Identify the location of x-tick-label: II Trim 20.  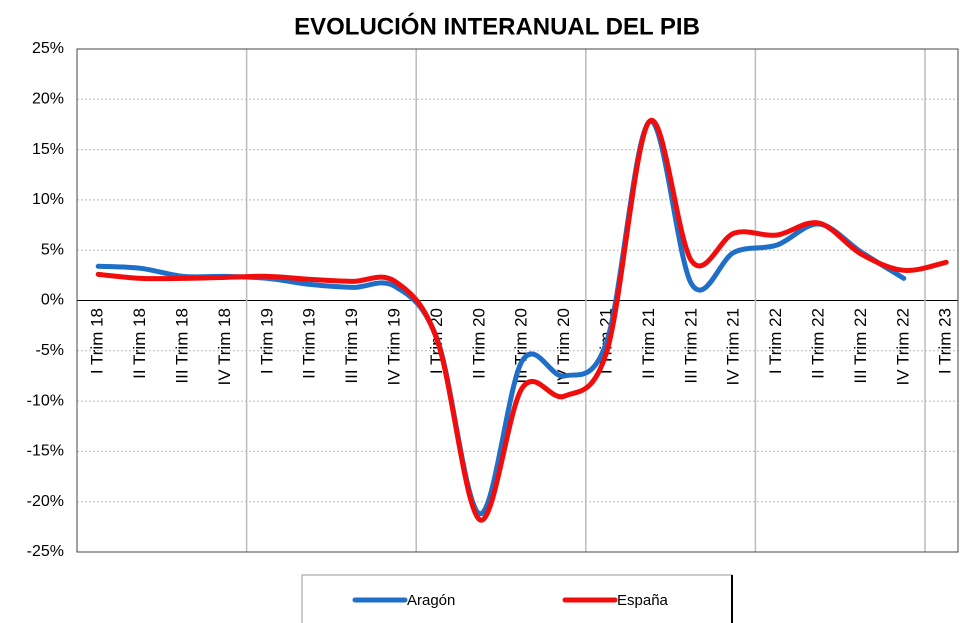
(478, 343).